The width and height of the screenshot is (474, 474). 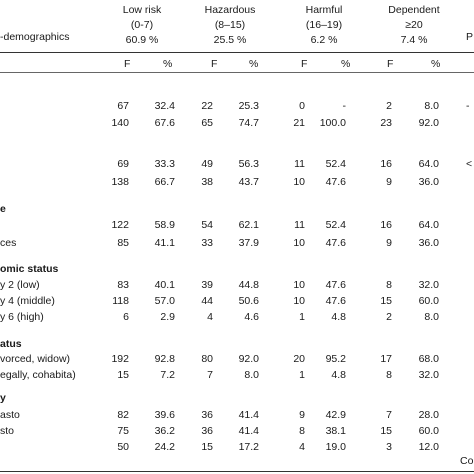 I want to click on table-cell: 28.0, so click(x=428, y=415).